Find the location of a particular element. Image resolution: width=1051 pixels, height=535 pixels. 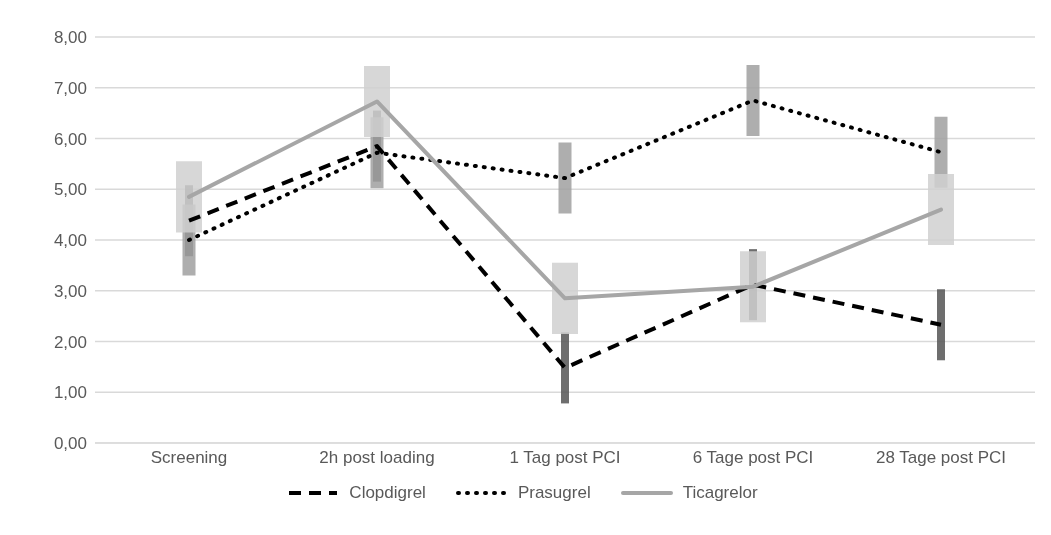

y-tick-label: 2,00 is located at coordinates (70, 342).